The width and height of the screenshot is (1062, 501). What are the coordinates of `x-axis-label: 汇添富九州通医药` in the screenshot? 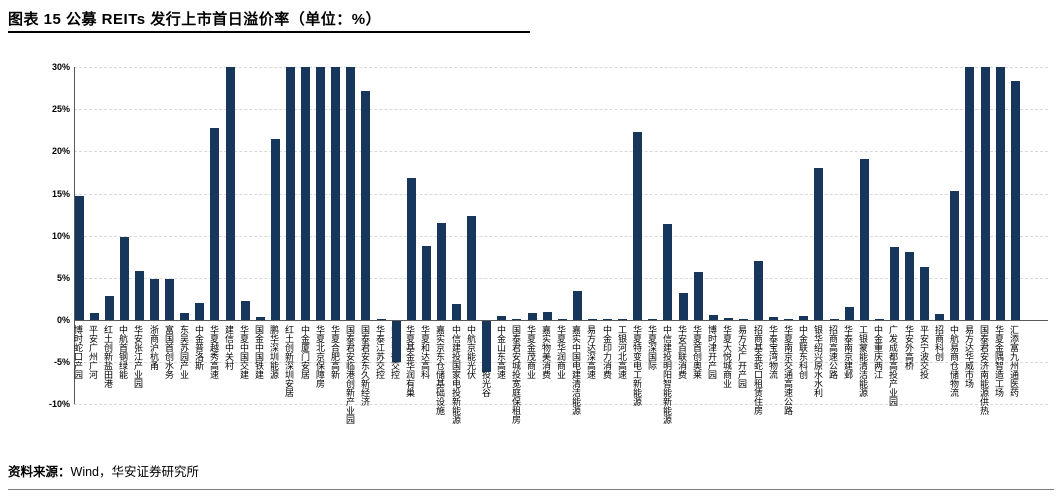 It's located at (1014, 361).